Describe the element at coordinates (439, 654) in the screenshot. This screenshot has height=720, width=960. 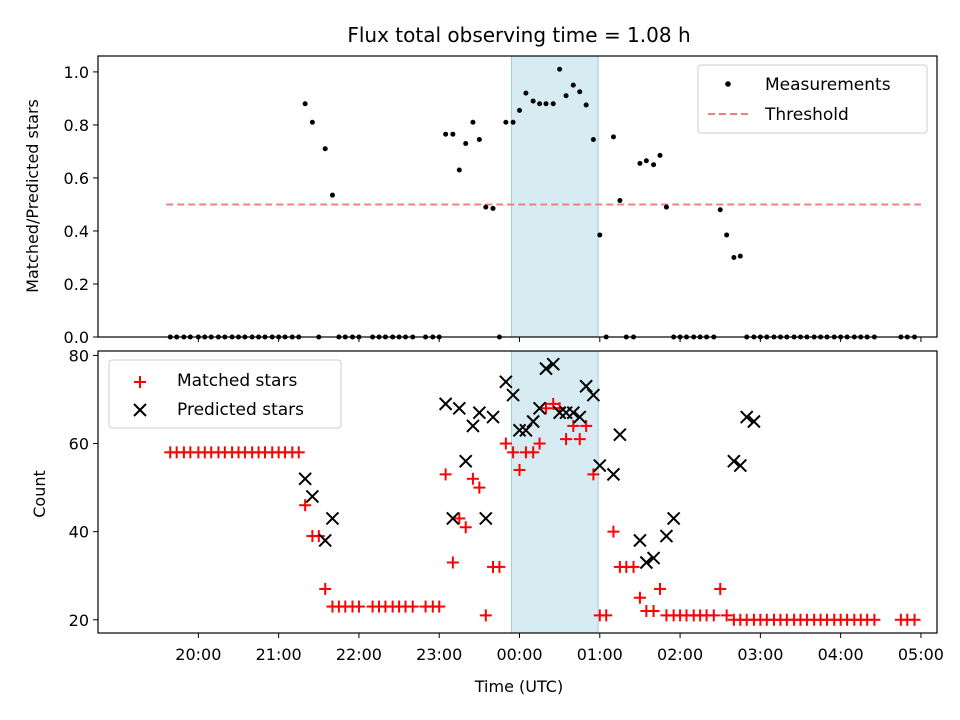
I see `x-tick-label: 23:00` at that location.